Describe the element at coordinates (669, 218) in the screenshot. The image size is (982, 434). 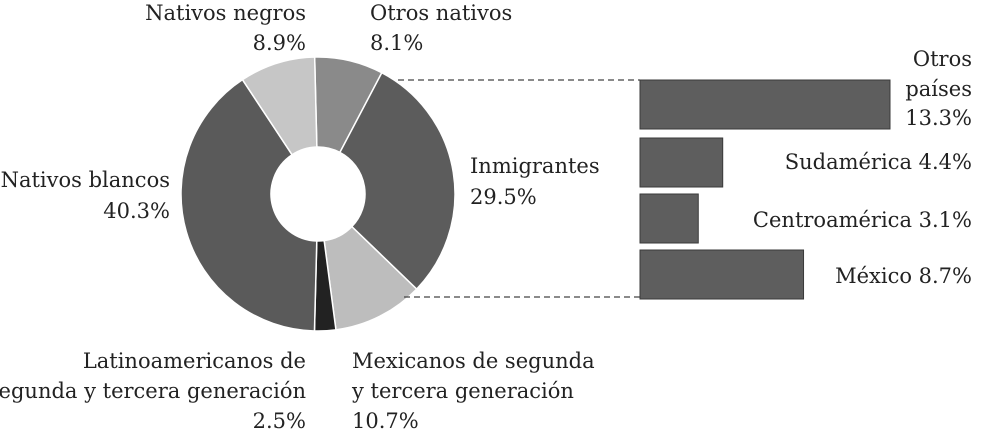
I see `bar-centroam-rica` at that location.